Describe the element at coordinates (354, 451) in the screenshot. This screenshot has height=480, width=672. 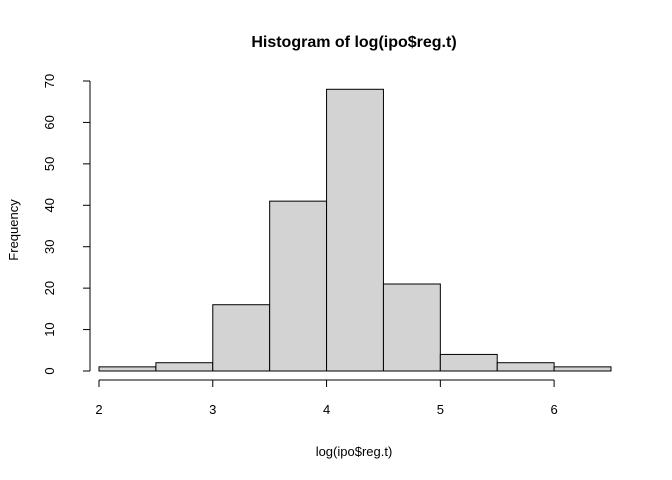
I see `x-axis-label: log(ipo$reg.t)` at that location.